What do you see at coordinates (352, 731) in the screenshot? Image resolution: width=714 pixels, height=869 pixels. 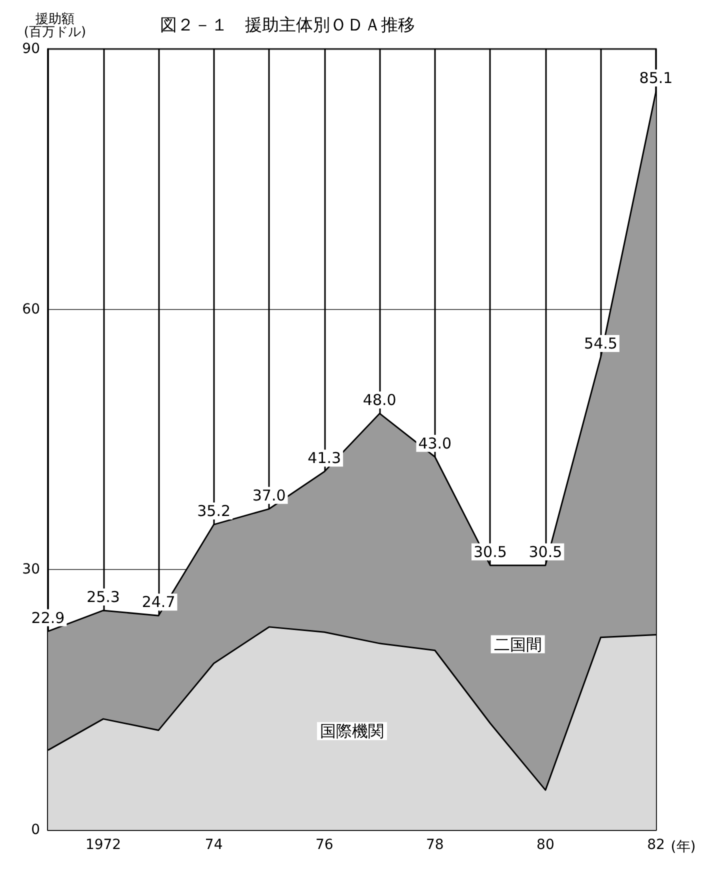 I see `series-label: 国際機関` at bounding box center [352, 731].